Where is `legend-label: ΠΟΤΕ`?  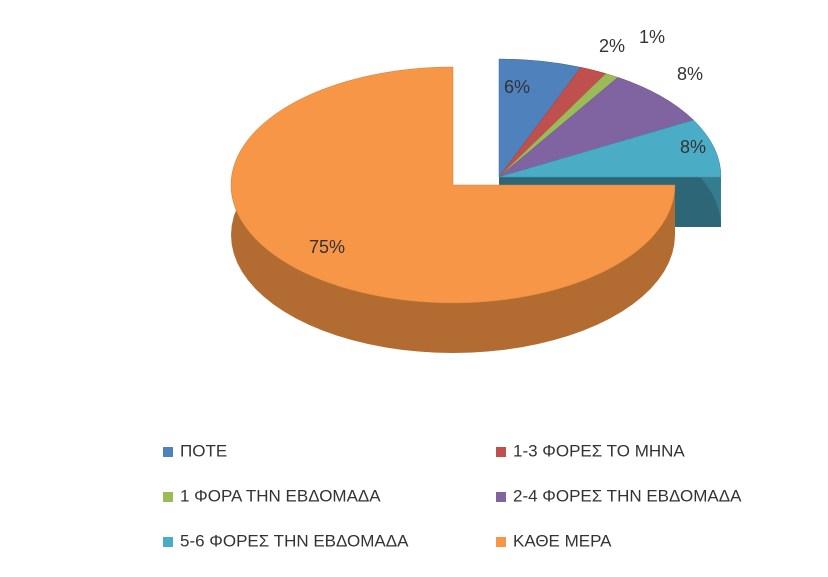
legend-label: ΠΟΤΕ is located at coordinates (203, 450).